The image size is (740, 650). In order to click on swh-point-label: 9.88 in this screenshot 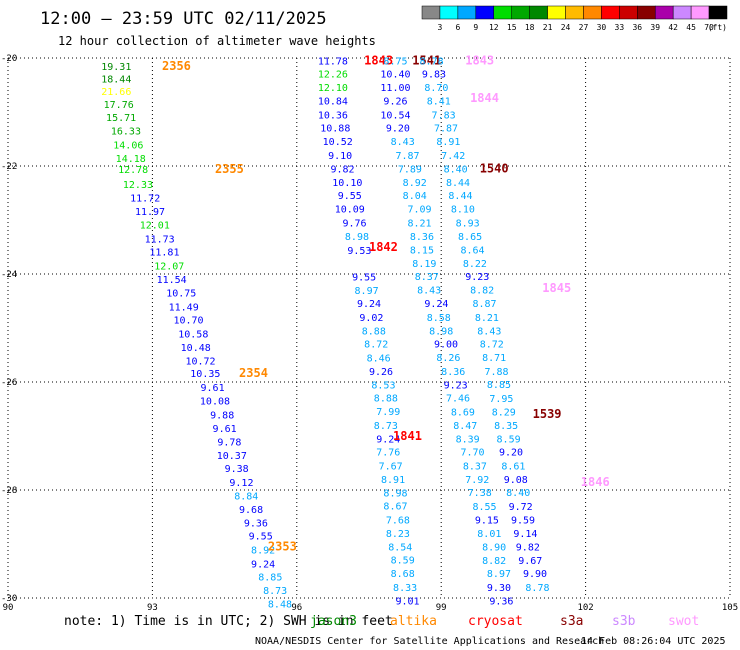, I will do `click(222, 415)`.